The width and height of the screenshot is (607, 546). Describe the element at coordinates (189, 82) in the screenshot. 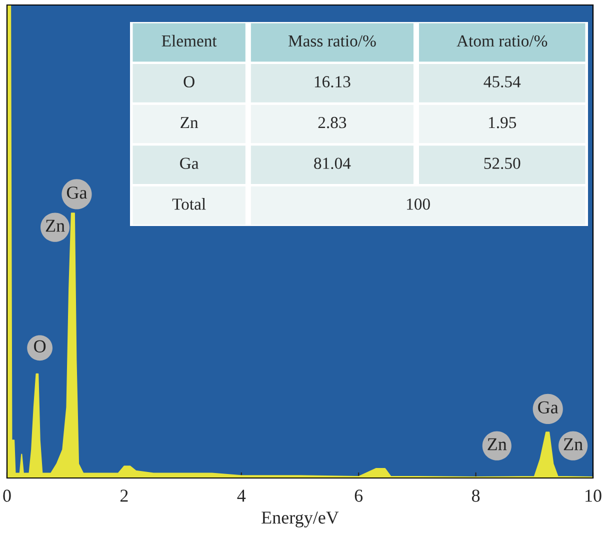

I see `category-label: O` at that location.